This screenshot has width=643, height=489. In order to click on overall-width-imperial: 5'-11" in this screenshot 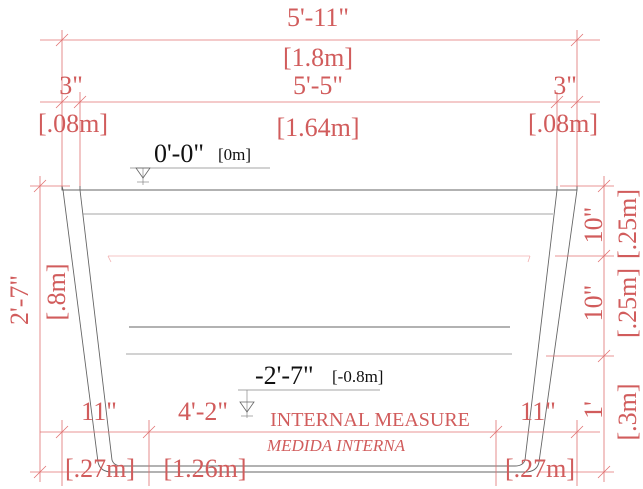, I will do `click(318, 17)`.